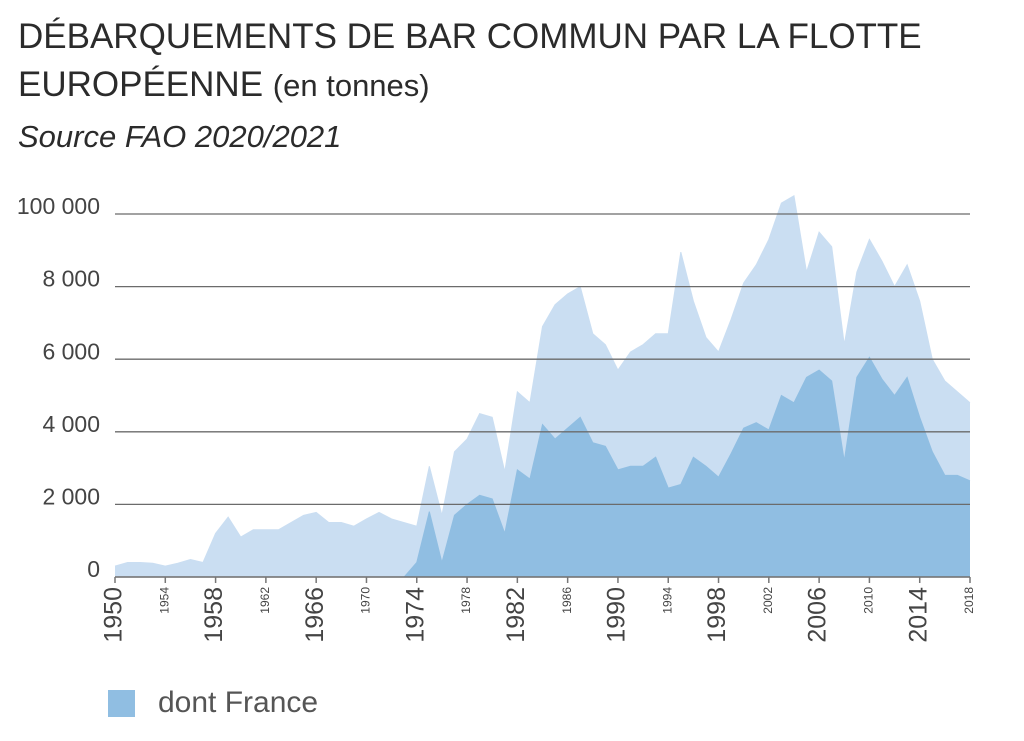  What do you see at coordinates (58, 206) in the screenshot?
I see `y-tick-label: 100 000` at bounding box center [58, 206].